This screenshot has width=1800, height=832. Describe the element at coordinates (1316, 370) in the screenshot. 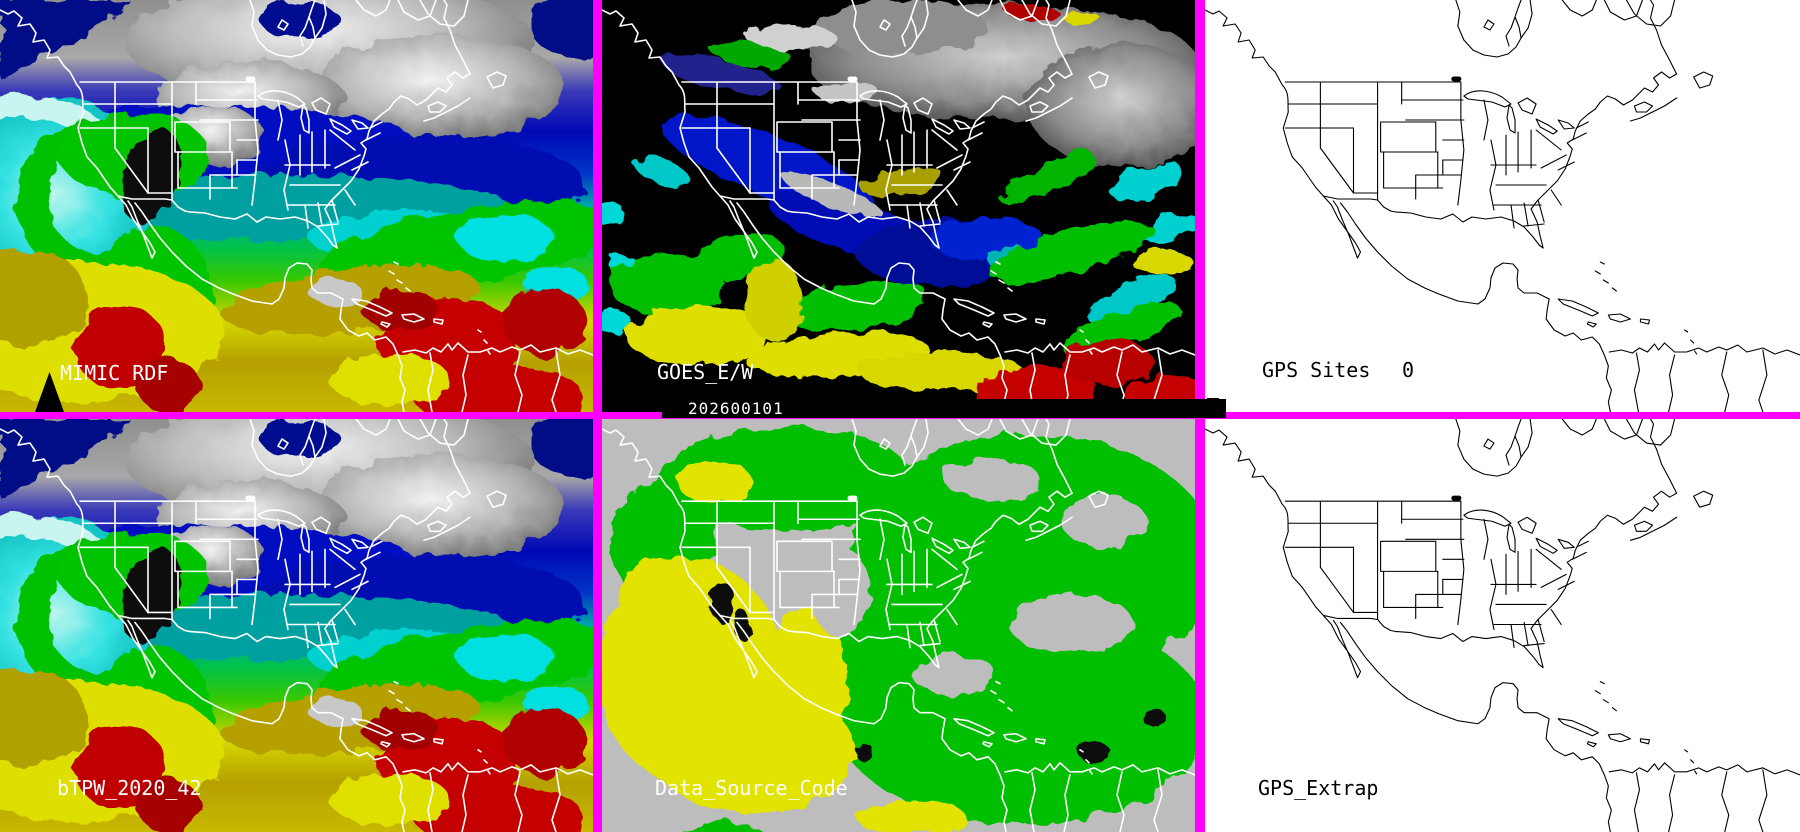

I see `label-gps-sites: GPS Sites` at that location.